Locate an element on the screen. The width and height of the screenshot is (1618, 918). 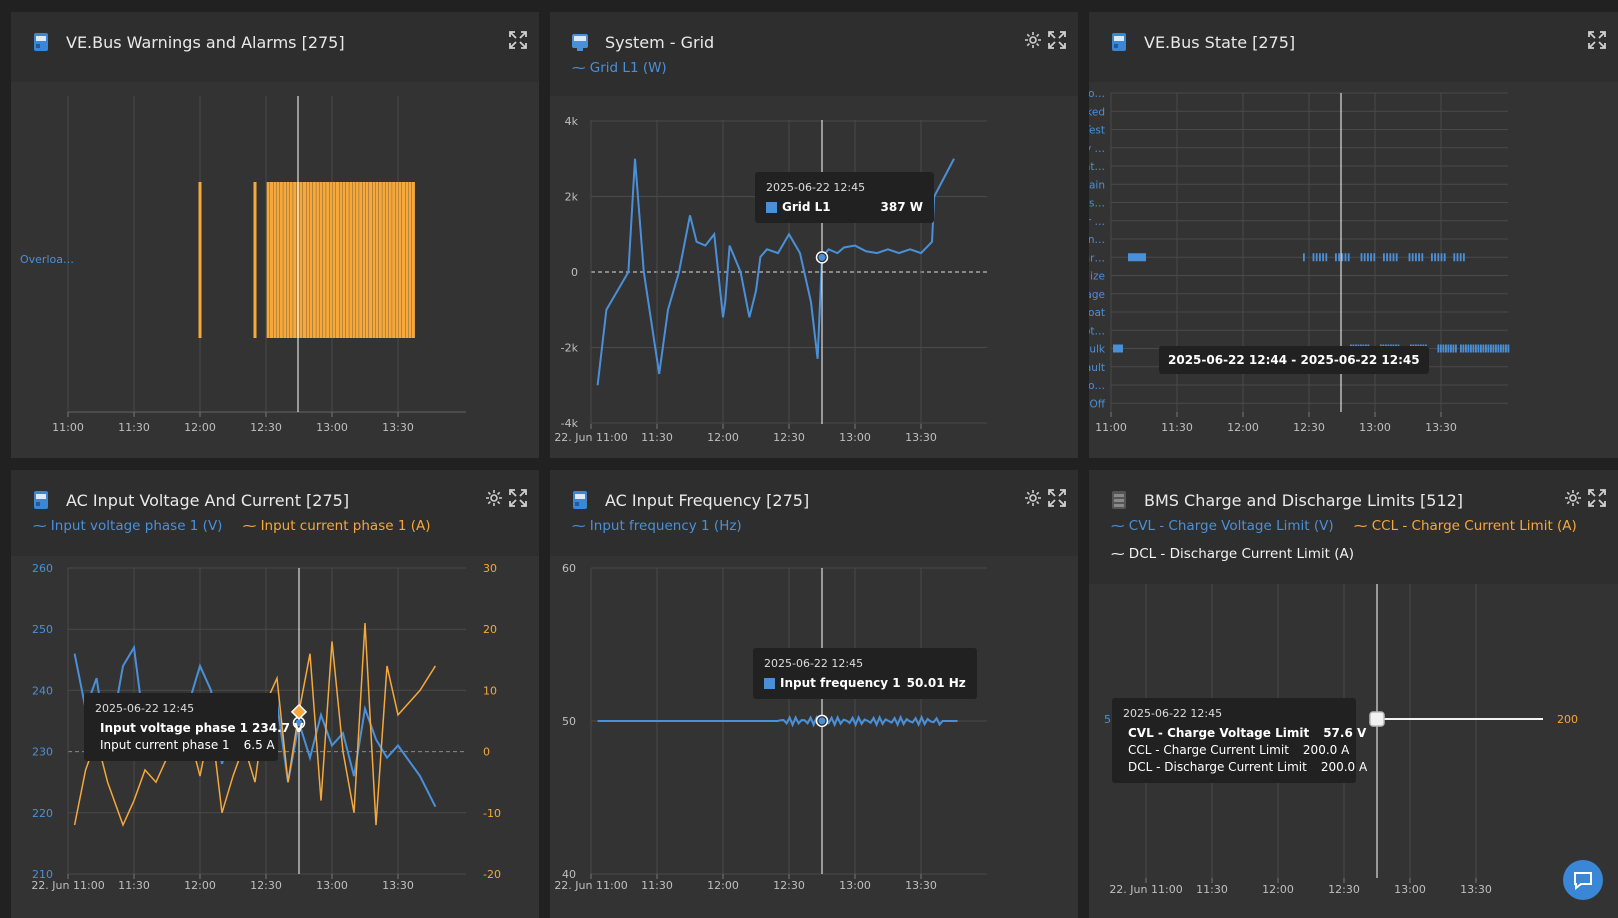
tooltip-value-cvl: 57.6 V is located at coordinates (1345, 733).